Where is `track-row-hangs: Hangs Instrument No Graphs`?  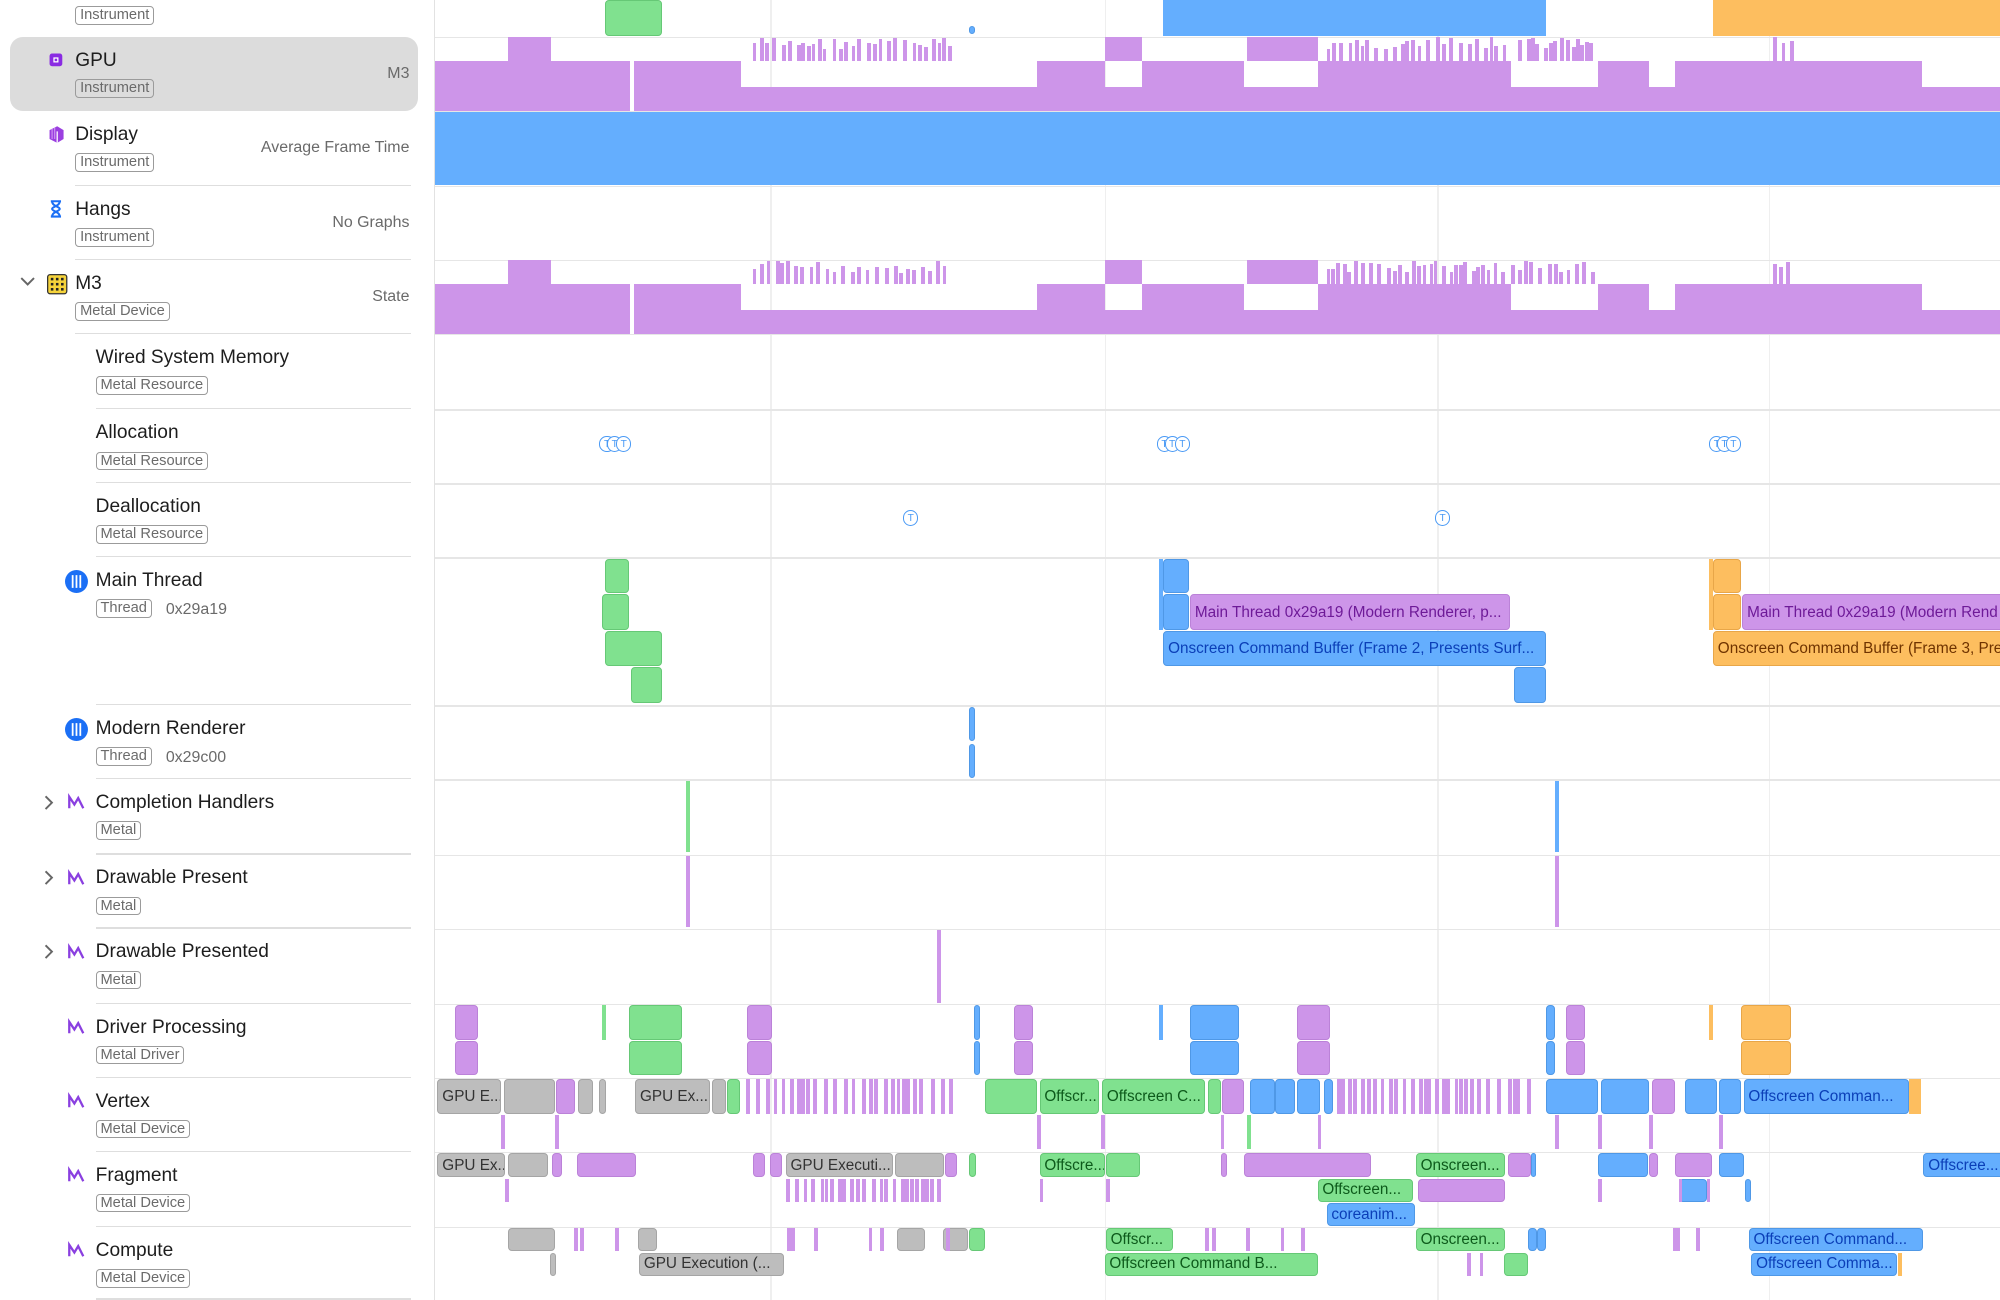
track-row-hangs: Hangs Instrument No Graphs is located at coordinates (217, 223).